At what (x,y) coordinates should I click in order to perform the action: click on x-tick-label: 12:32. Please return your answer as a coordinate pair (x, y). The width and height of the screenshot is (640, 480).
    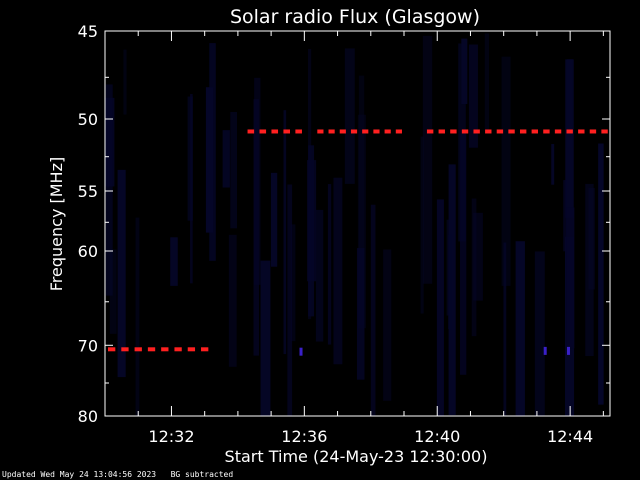
    Looking at the image, I should click on (171, 436).